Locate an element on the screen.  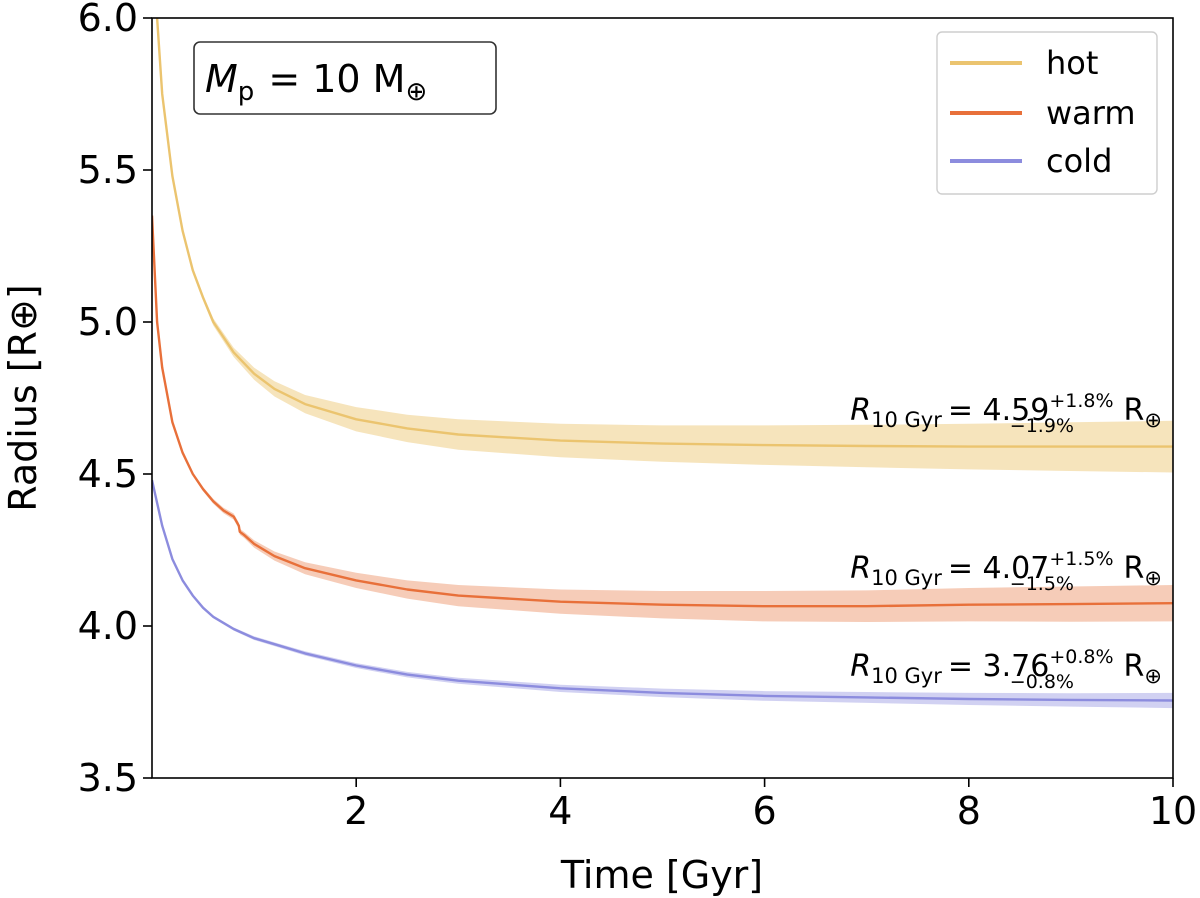
y-tick-label: 5.0 is located at coordinates (108, 322).